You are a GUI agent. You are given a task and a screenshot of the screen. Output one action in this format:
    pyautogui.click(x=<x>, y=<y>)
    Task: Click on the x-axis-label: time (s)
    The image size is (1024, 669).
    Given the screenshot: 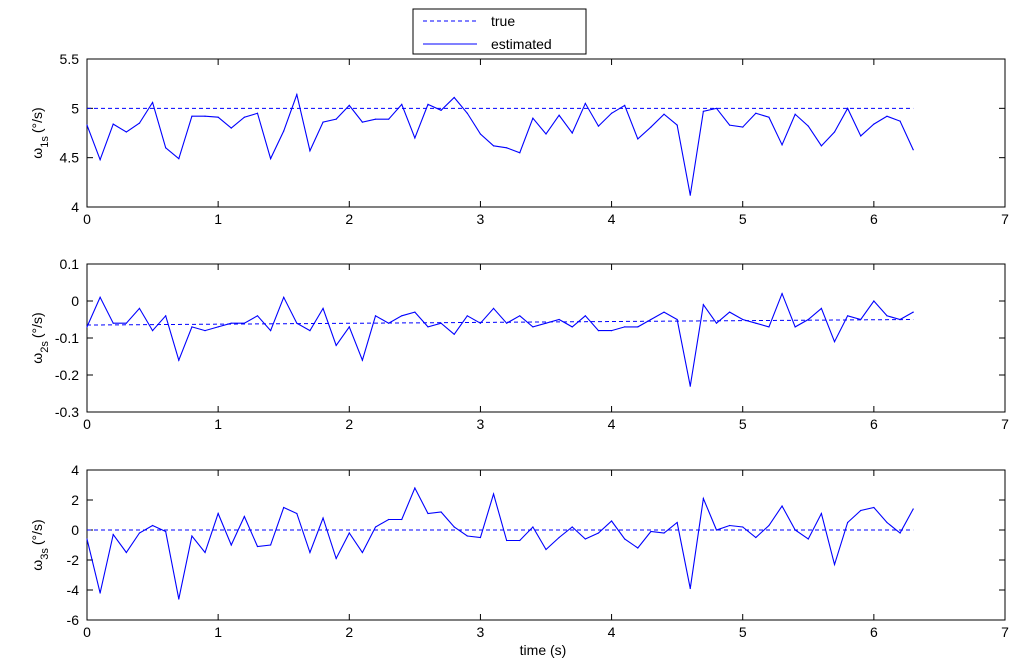 What is the action you would take?
    pyautogui.click(x=543, y=650)
    